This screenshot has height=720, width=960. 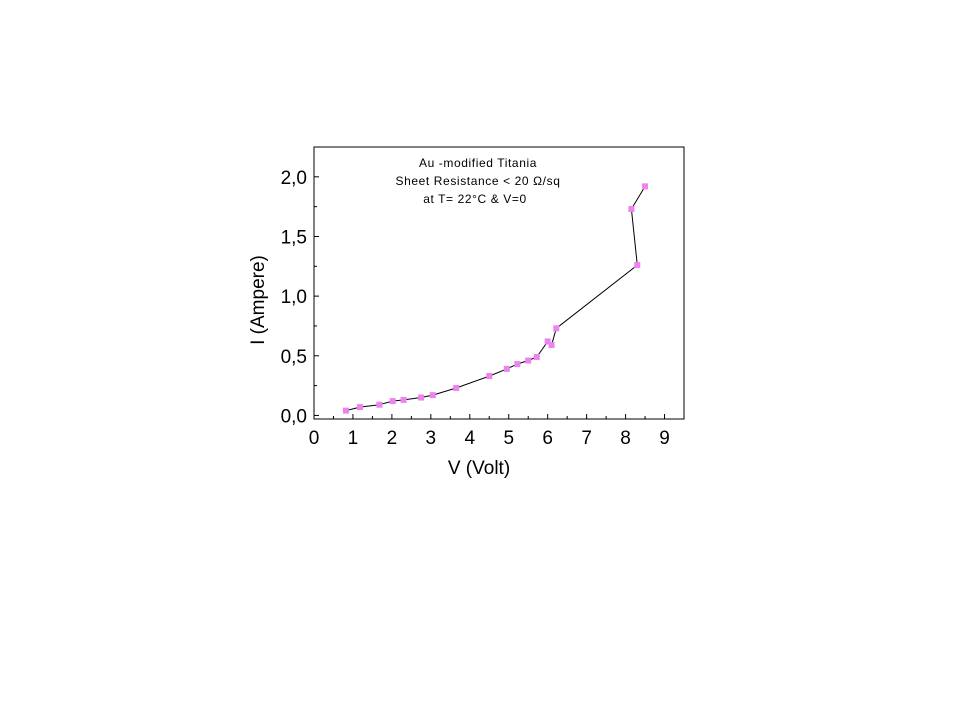 What do you see at coordinates (508, 438) in the screenshot?
I see `x-tick-label: 5` at bounding box center [508, 438].